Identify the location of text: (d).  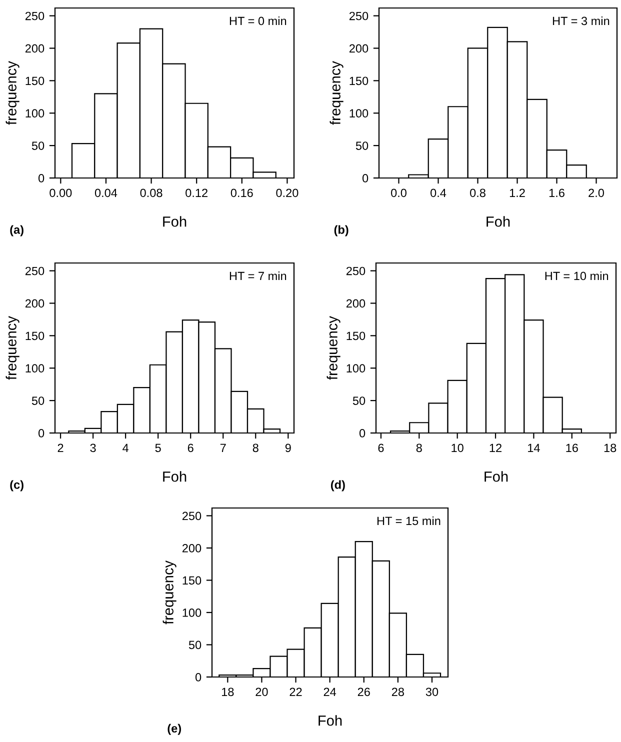
(337, 486).